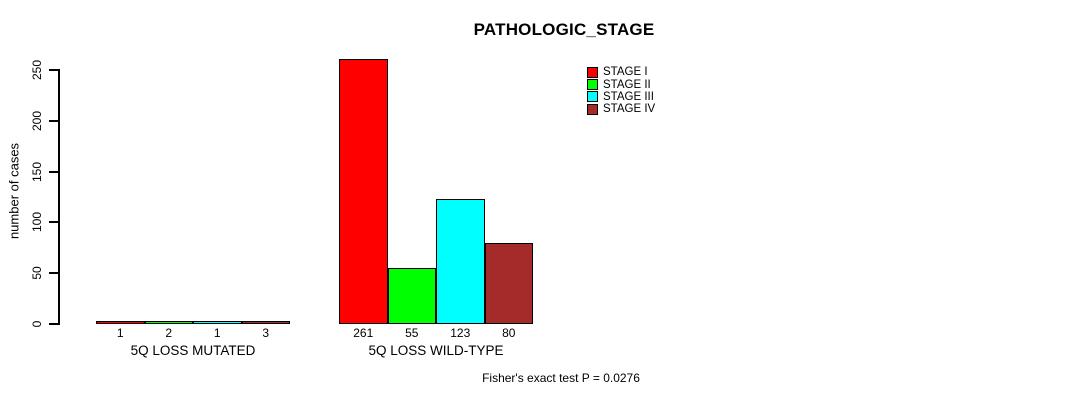 The image size is (1090, 400). I want to click on y-tick-label: 200, so click(37, 120).